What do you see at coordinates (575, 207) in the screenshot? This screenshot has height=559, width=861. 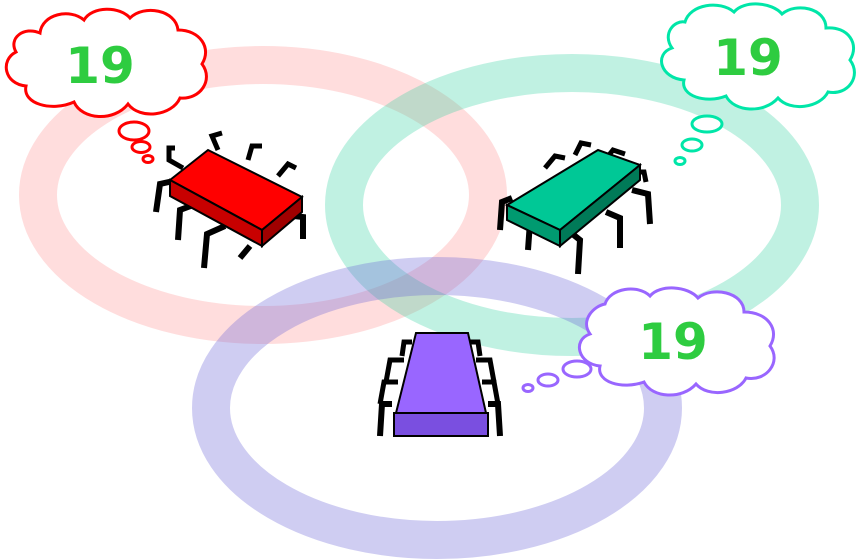 I see `green-bug-icon` at bounding box center [575, 207].